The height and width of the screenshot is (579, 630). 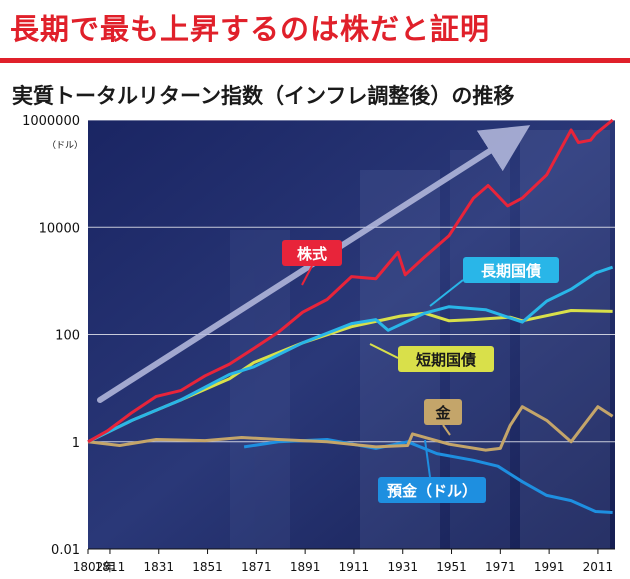 What do you see at coordinates (451, 567) in the screenshot?
I see `x-tick-label: 1951` at bounding box center [451, 567].